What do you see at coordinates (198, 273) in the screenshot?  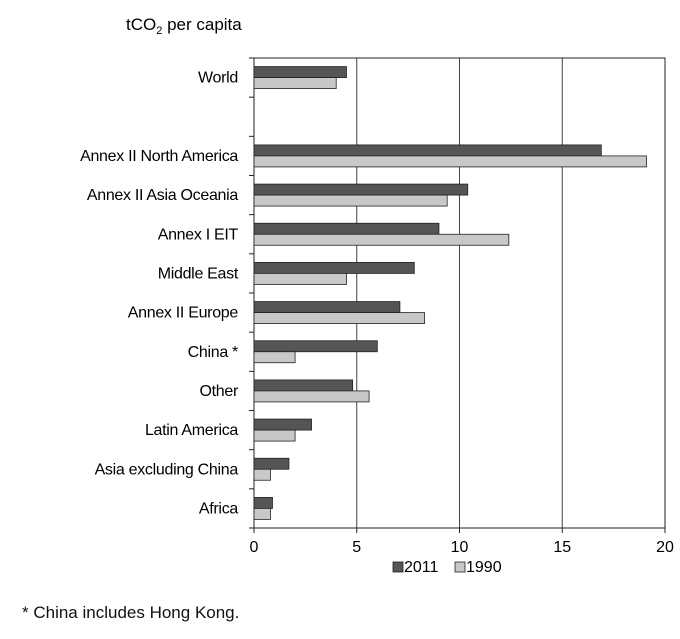 I see `category-label: Middle East` at bounding box center [198, 273].